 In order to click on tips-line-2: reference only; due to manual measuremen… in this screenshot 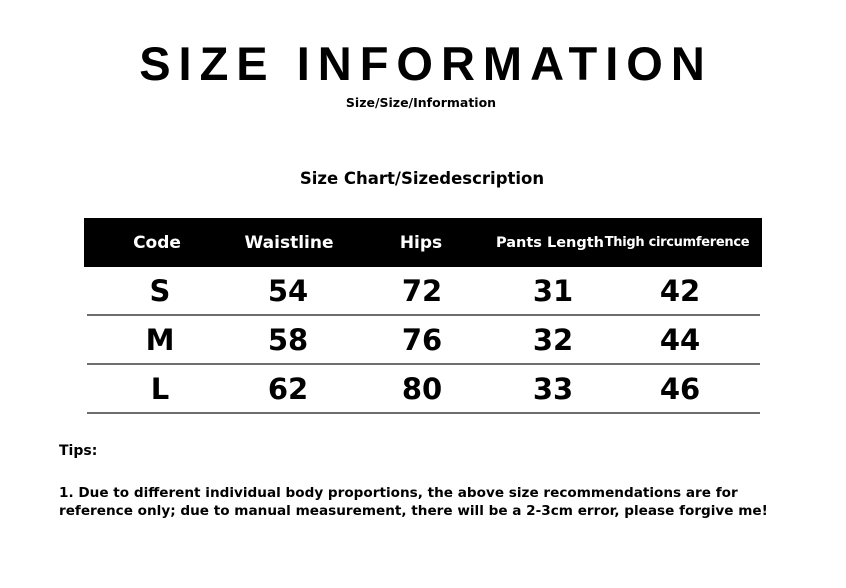, I will do `click(413, 511)`.